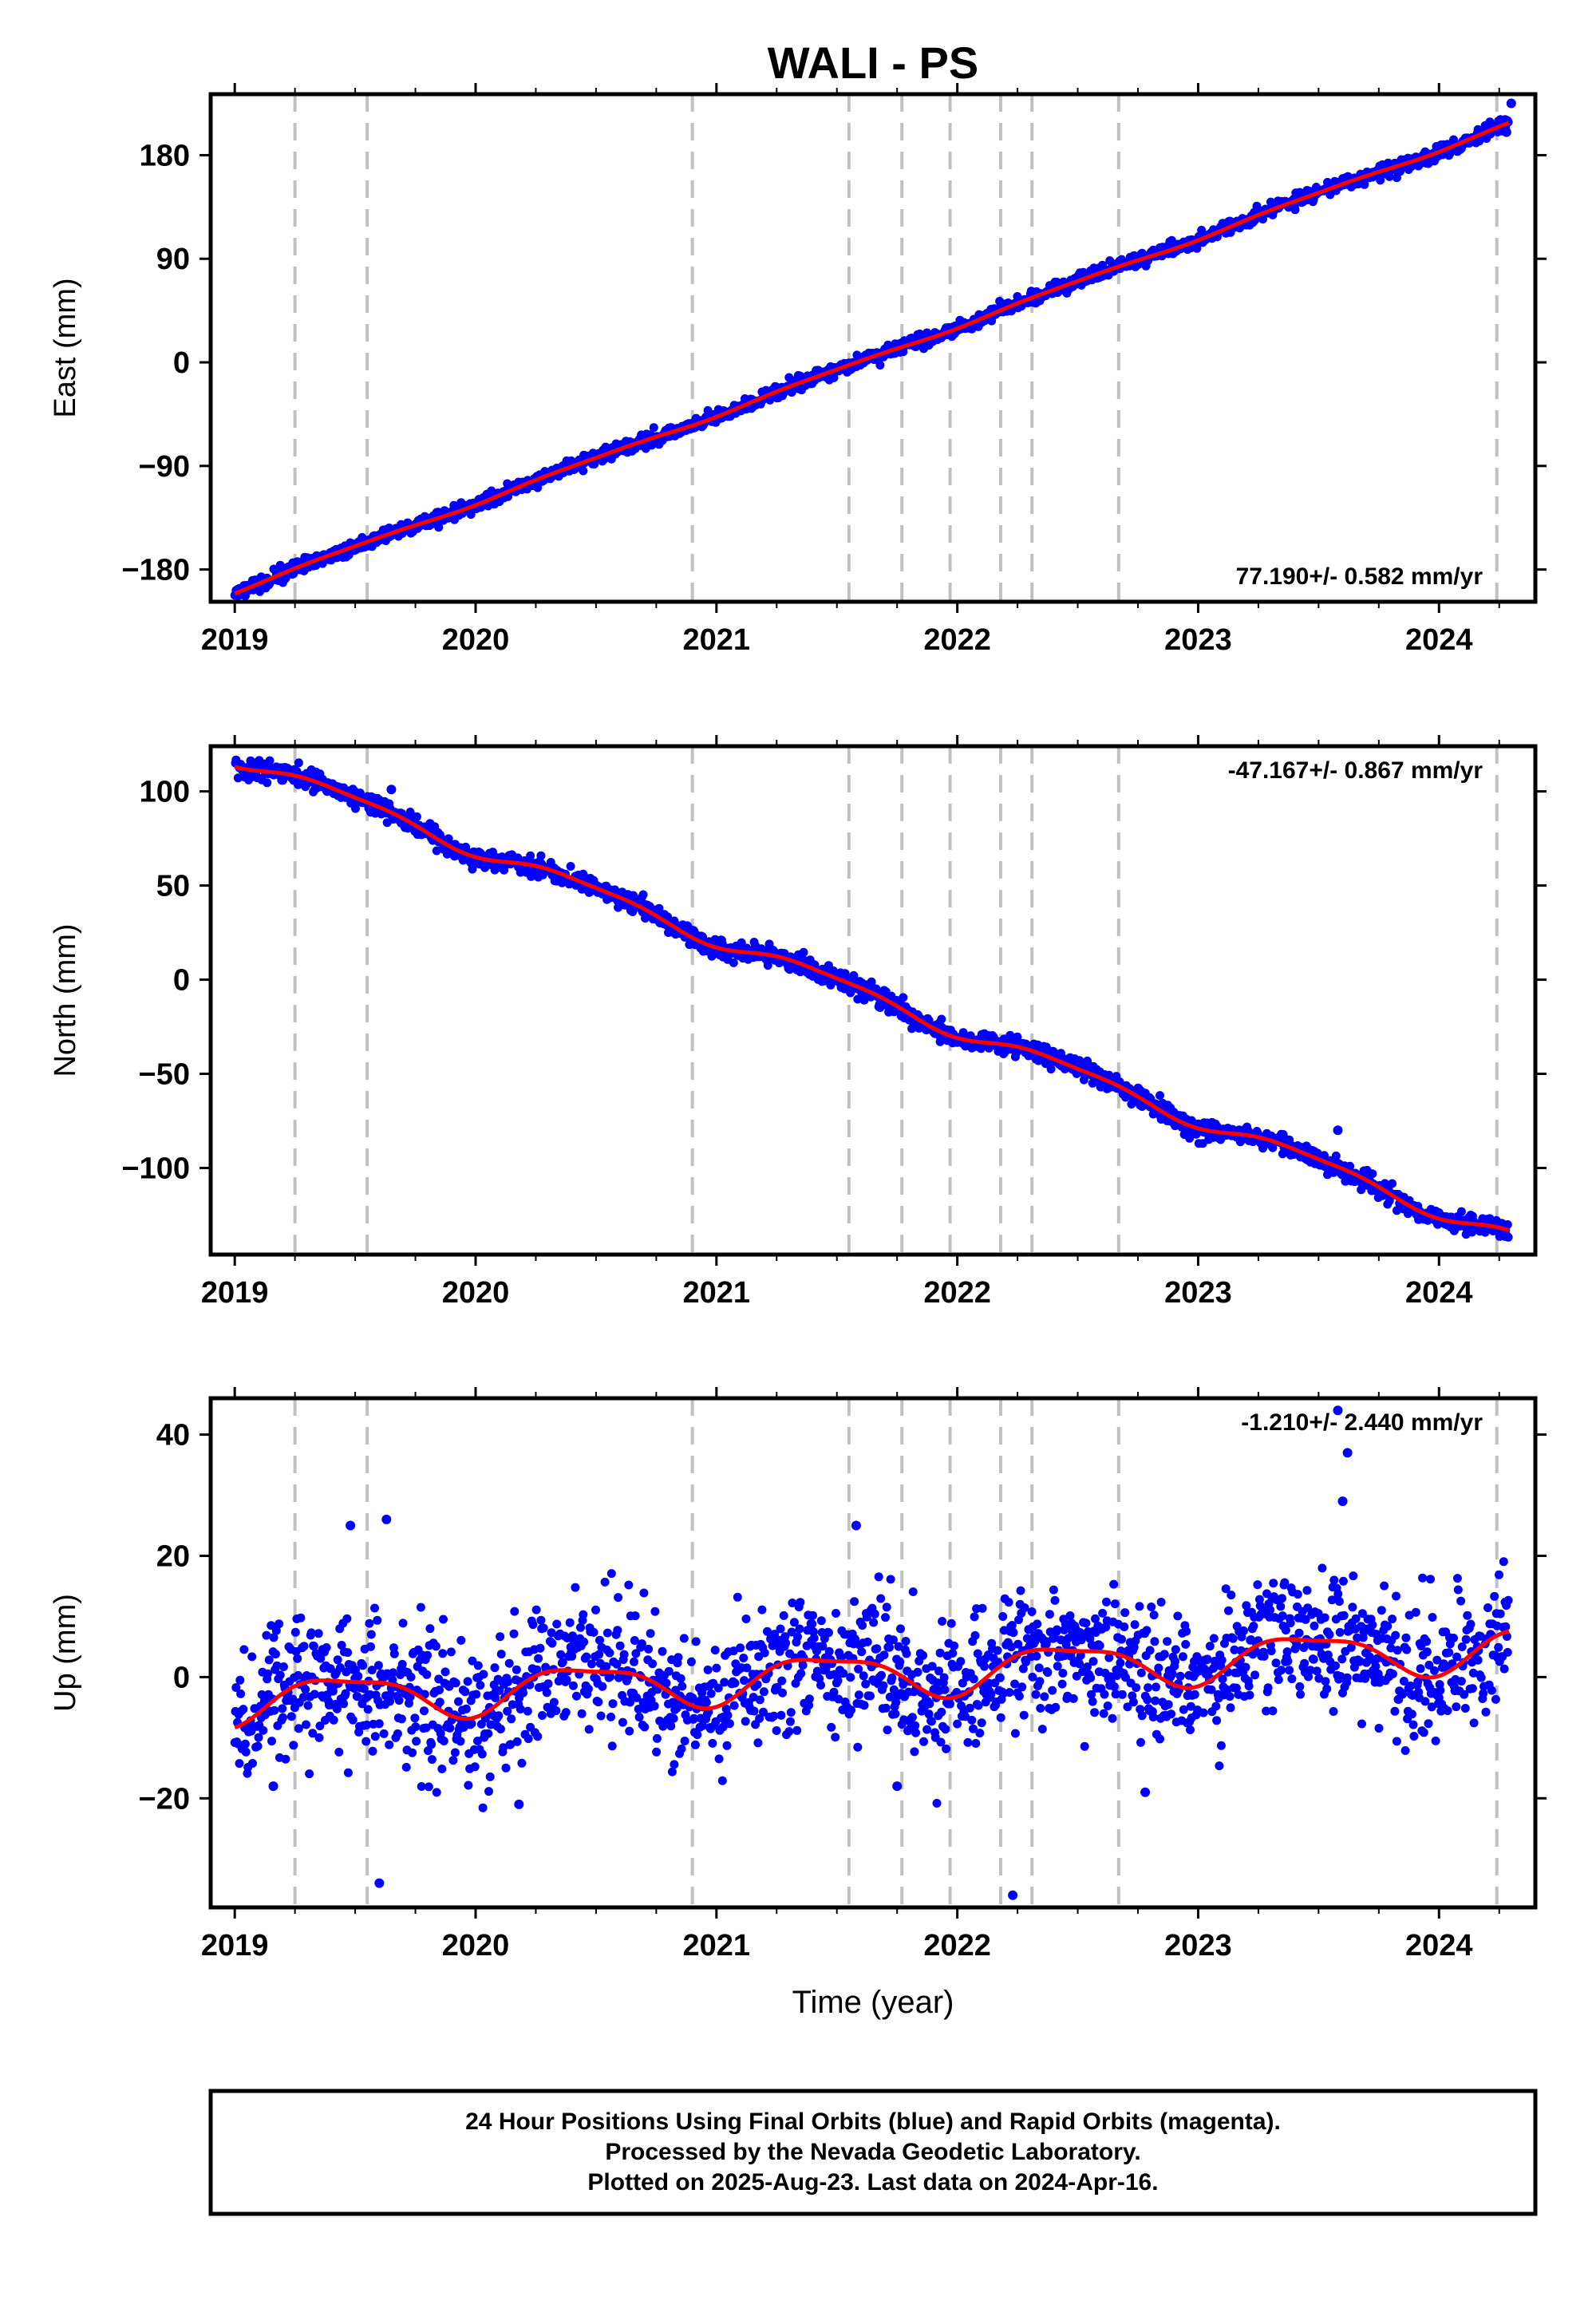  Describe the element at coordinates (1439, 1293) in the screenshot. I see `x-tick-label: 2024` at that location.